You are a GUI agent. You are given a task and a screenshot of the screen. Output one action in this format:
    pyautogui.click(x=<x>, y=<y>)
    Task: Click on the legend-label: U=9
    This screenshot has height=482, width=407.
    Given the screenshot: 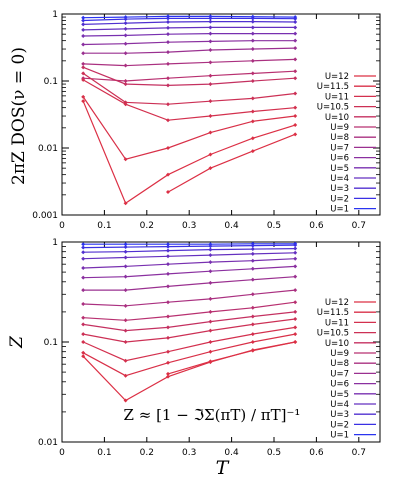 What is the action you would take?
    pyautogui.click(x=339, y=354)
    